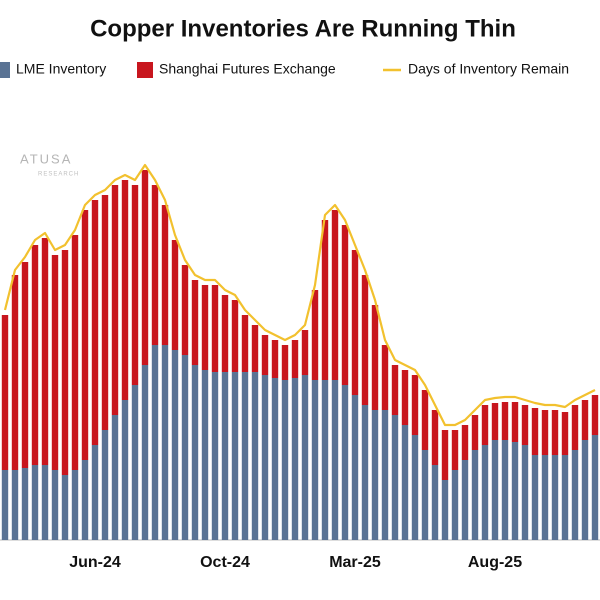 The width and height of the screenshot is (600, 600). I want to click on x-tick-label: Oct-24, so click(225, 562).